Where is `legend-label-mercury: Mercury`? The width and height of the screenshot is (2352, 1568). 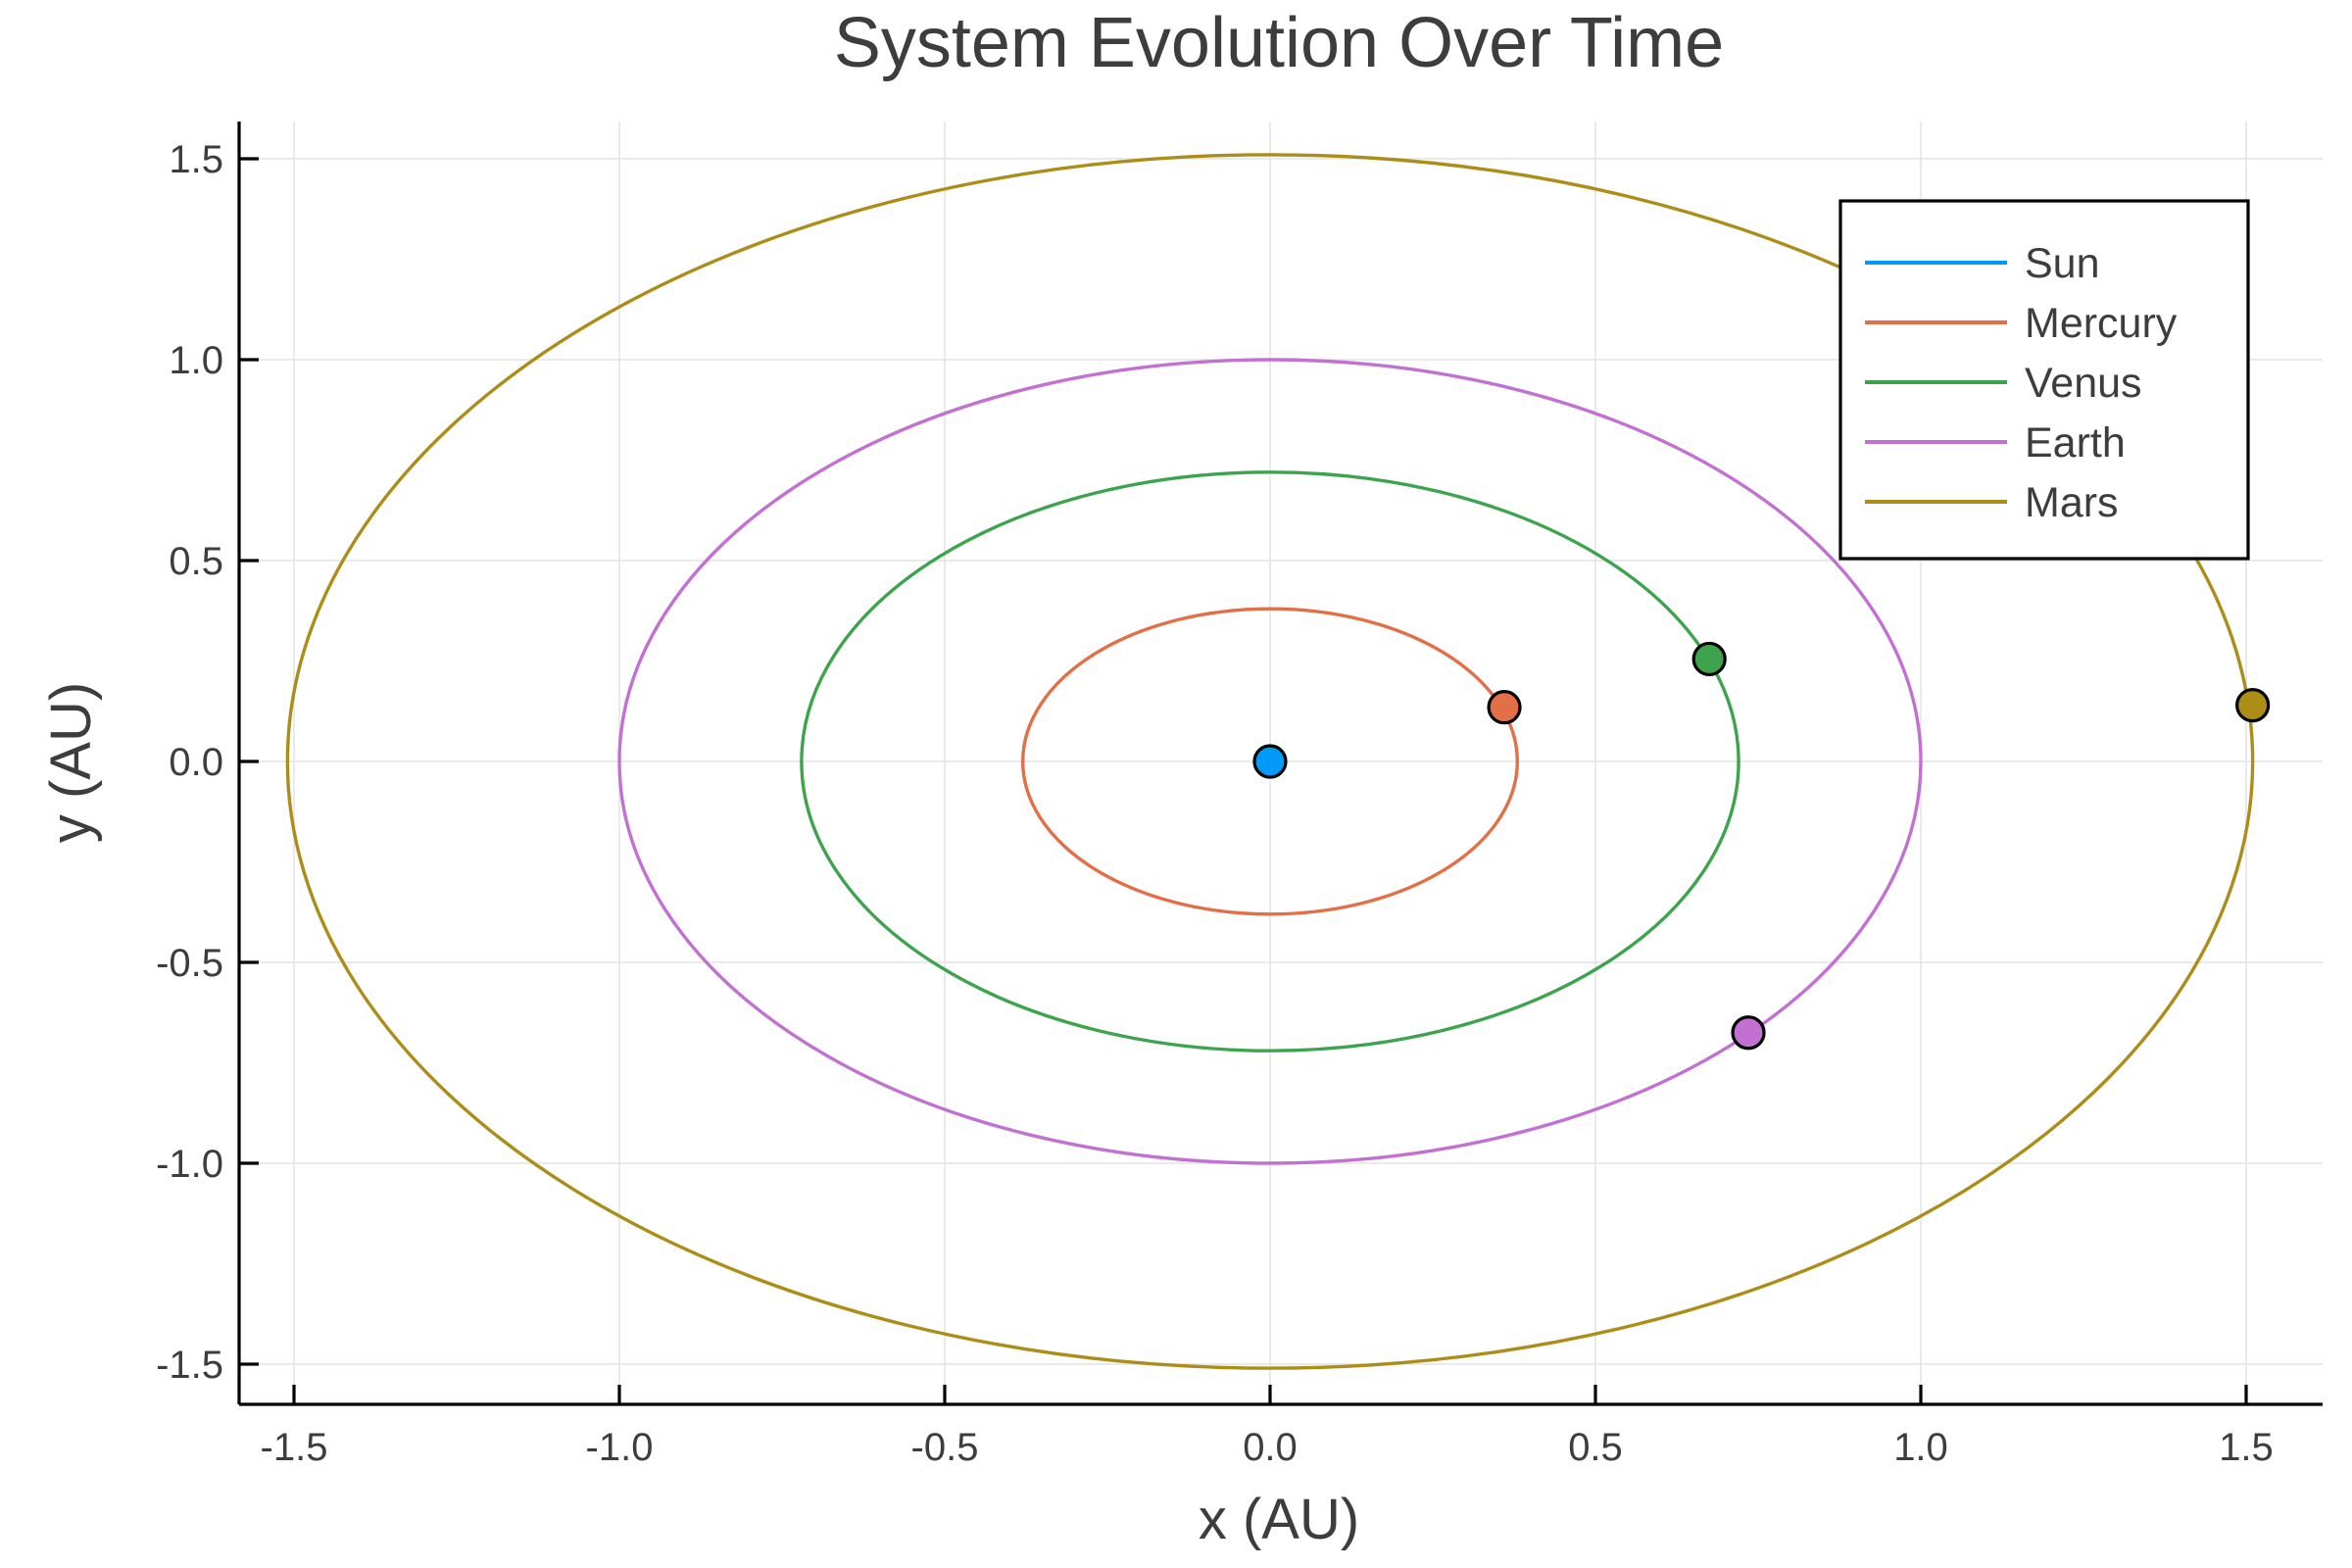 legend-label-mercury: Mercury is located at coordinates (2101, 323).